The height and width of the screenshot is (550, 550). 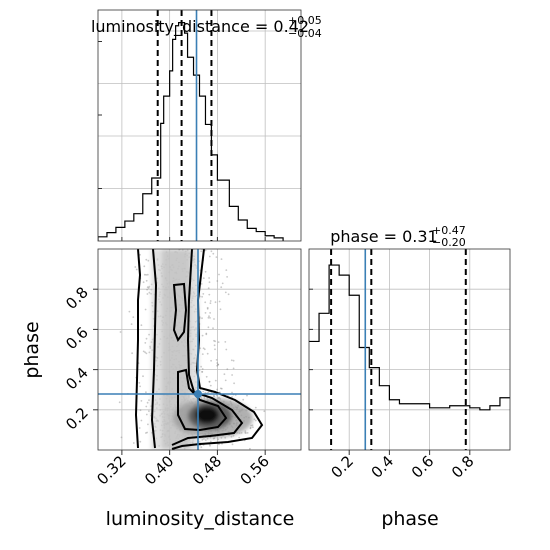 I want to click on scatter-ytick-label: 0.4, so click(x=77, y=379).